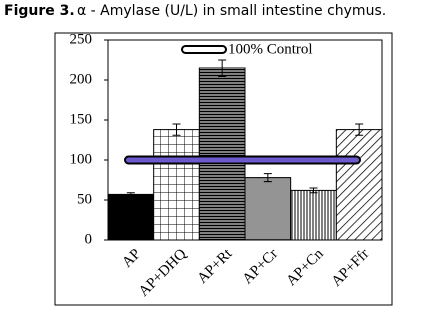  What do you see at coordinates (163, 273) in the screenshot?
I see `x-tick-label: AP+DHQ` at bounding box center [163, 273].